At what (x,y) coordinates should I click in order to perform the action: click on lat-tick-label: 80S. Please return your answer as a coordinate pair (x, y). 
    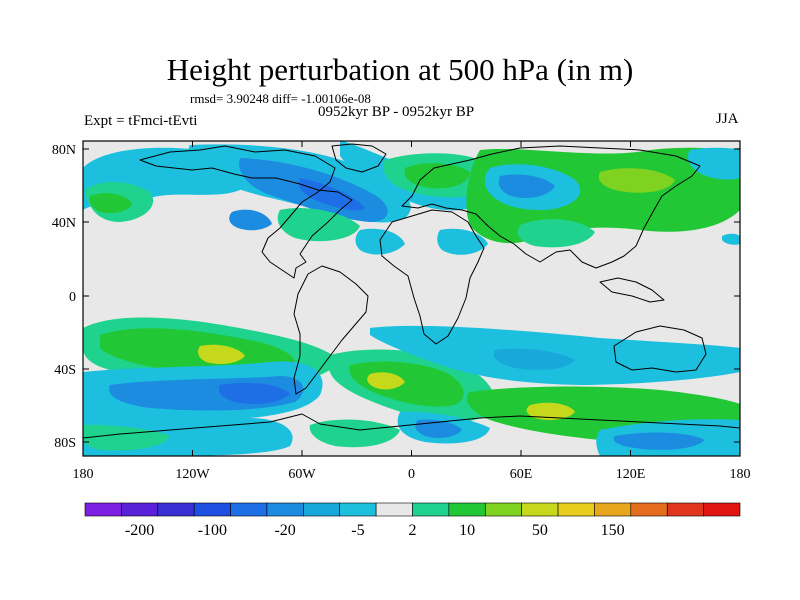
    Looking at the image, I should click on (65, 443).